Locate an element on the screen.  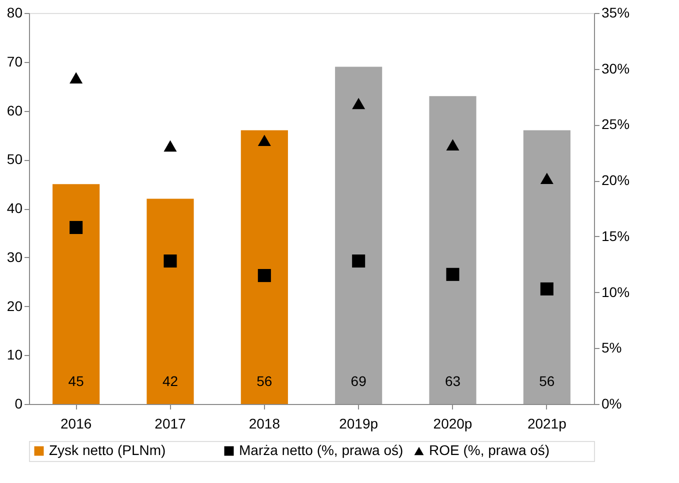
y-tick-label: 80 is located at coordinates (14, 12).